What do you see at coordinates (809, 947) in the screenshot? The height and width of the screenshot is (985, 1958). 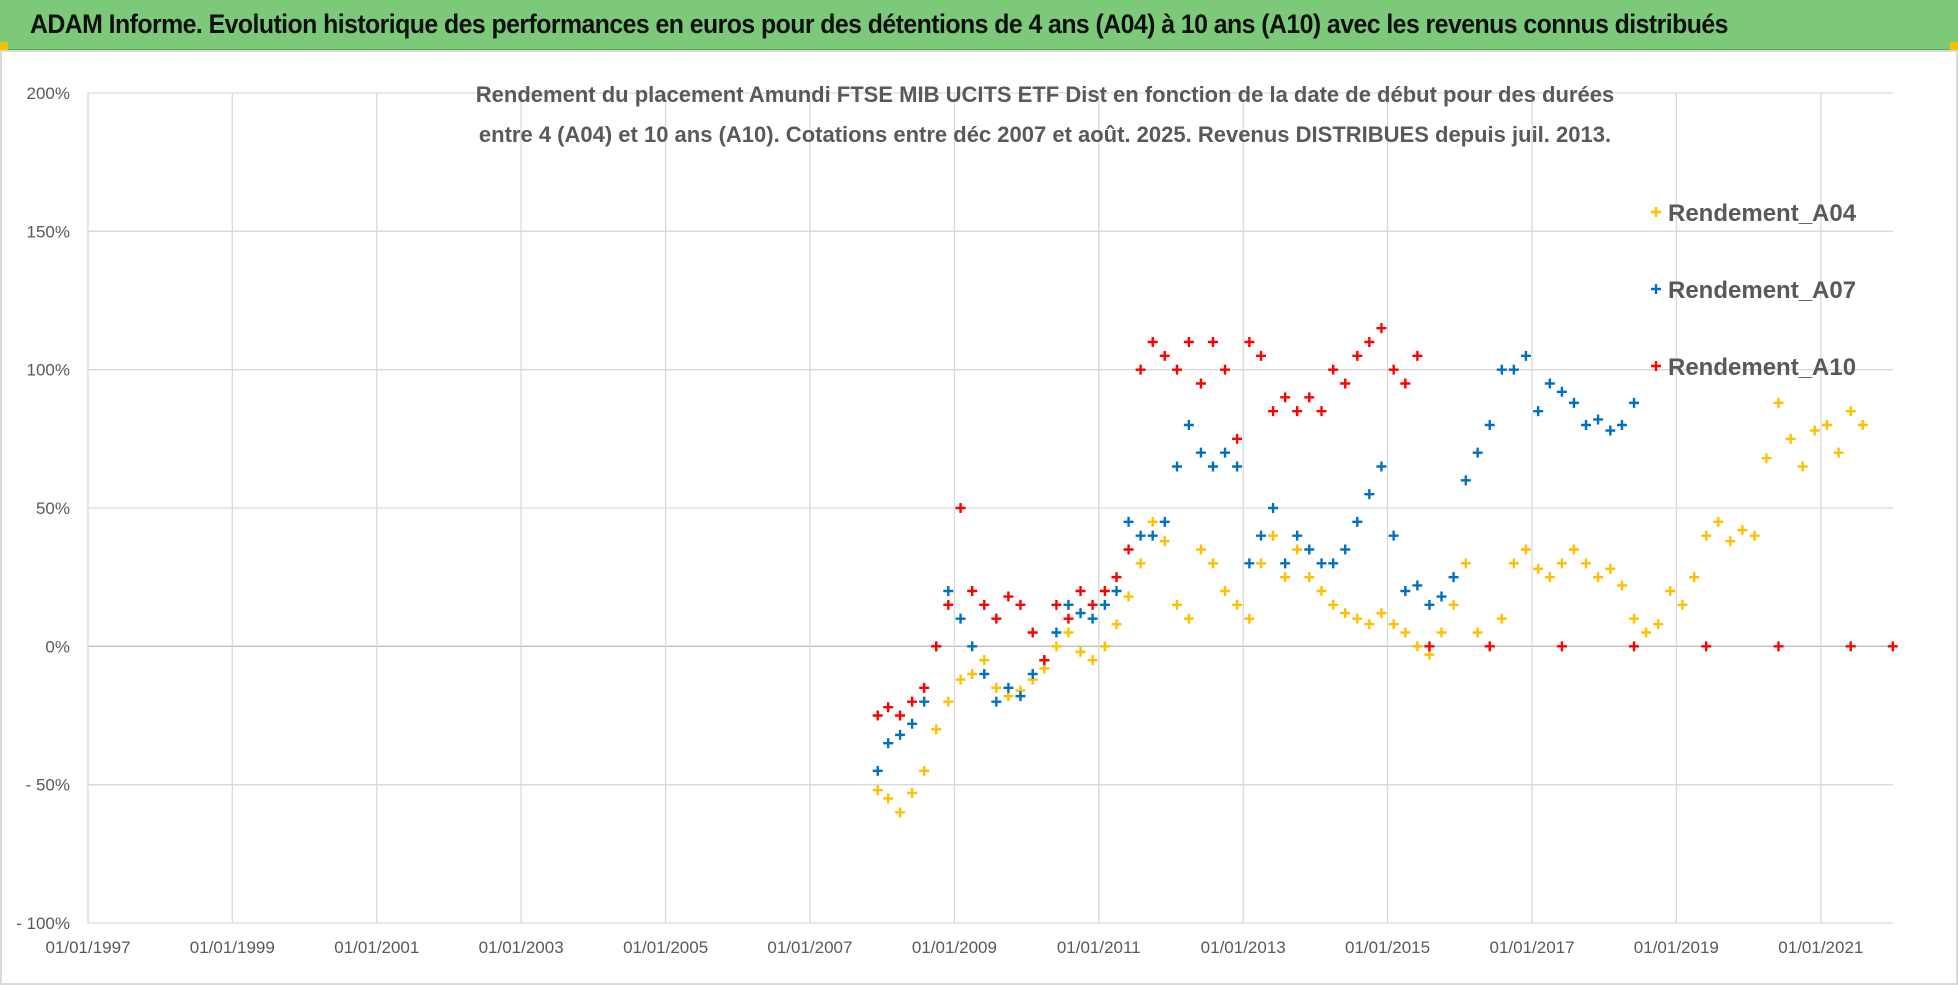 I see `x-tick-label: 01/01/2007` at bounding box center [809, 947].